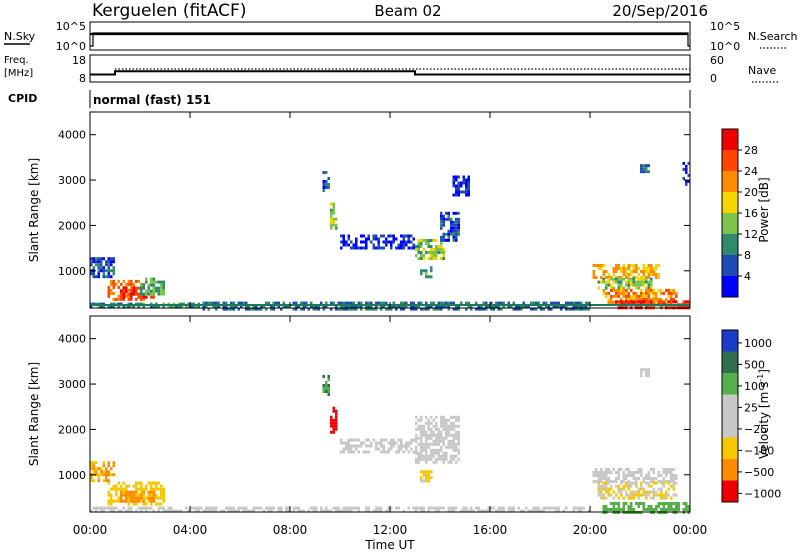 The height and width of the screenshot is (554, 800). What do you see at coordinates (730, 202) in the screenshot?
I see `colorbar-segment` at bounding box center [730, 202].